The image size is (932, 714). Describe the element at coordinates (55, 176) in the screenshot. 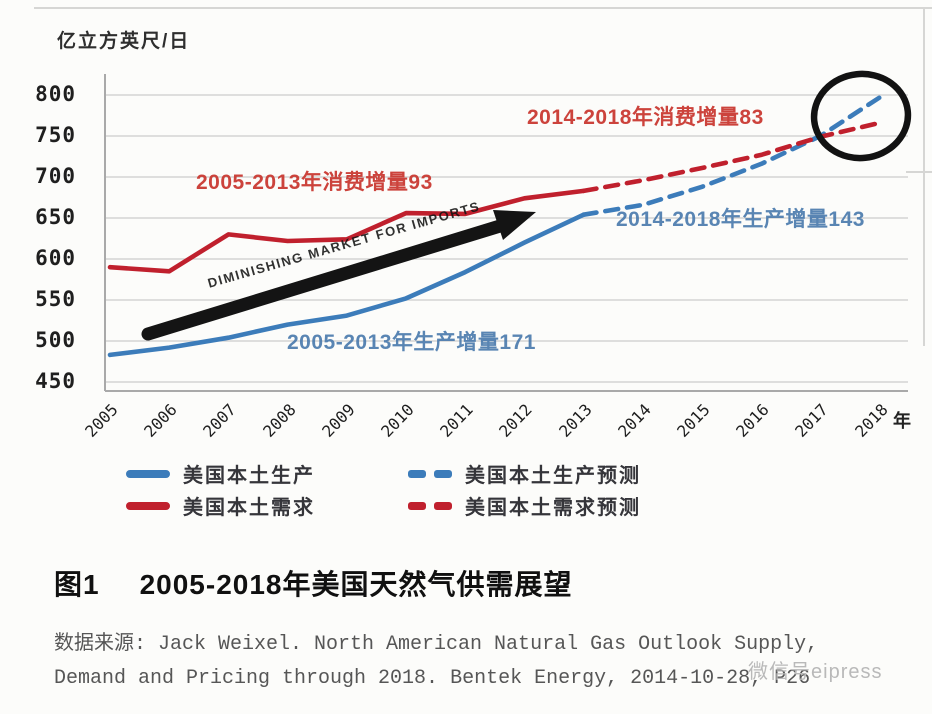

I see `y-tick-label: 700` at that location.